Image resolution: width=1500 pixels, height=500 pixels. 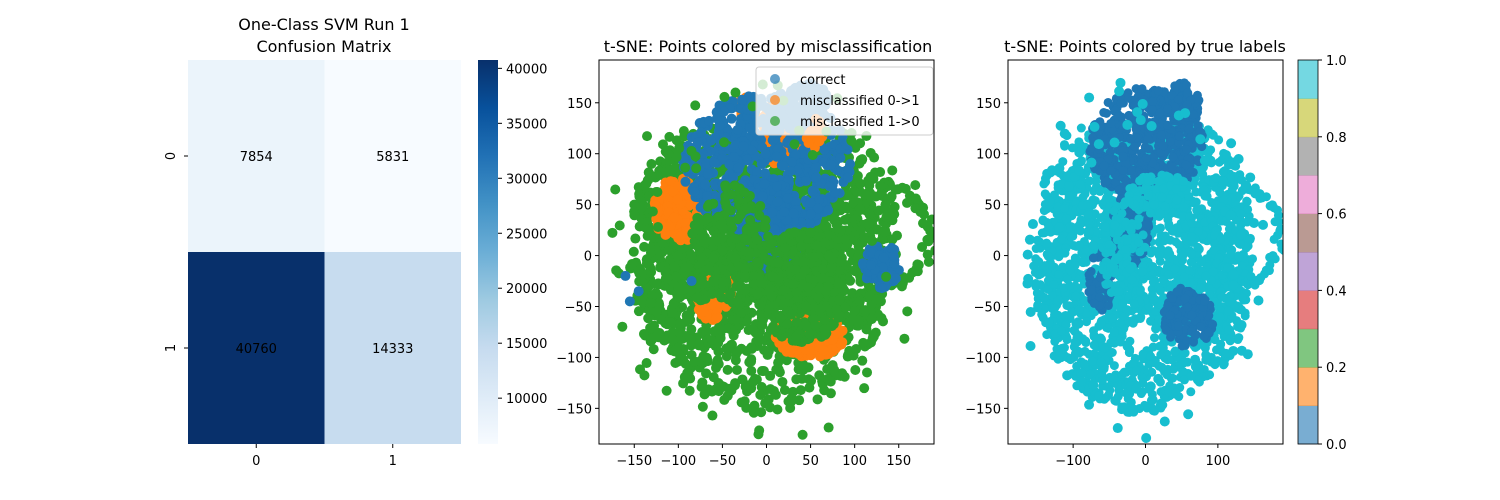 I want to click on scatter2-plot-area, so click(x=1152, y=260).